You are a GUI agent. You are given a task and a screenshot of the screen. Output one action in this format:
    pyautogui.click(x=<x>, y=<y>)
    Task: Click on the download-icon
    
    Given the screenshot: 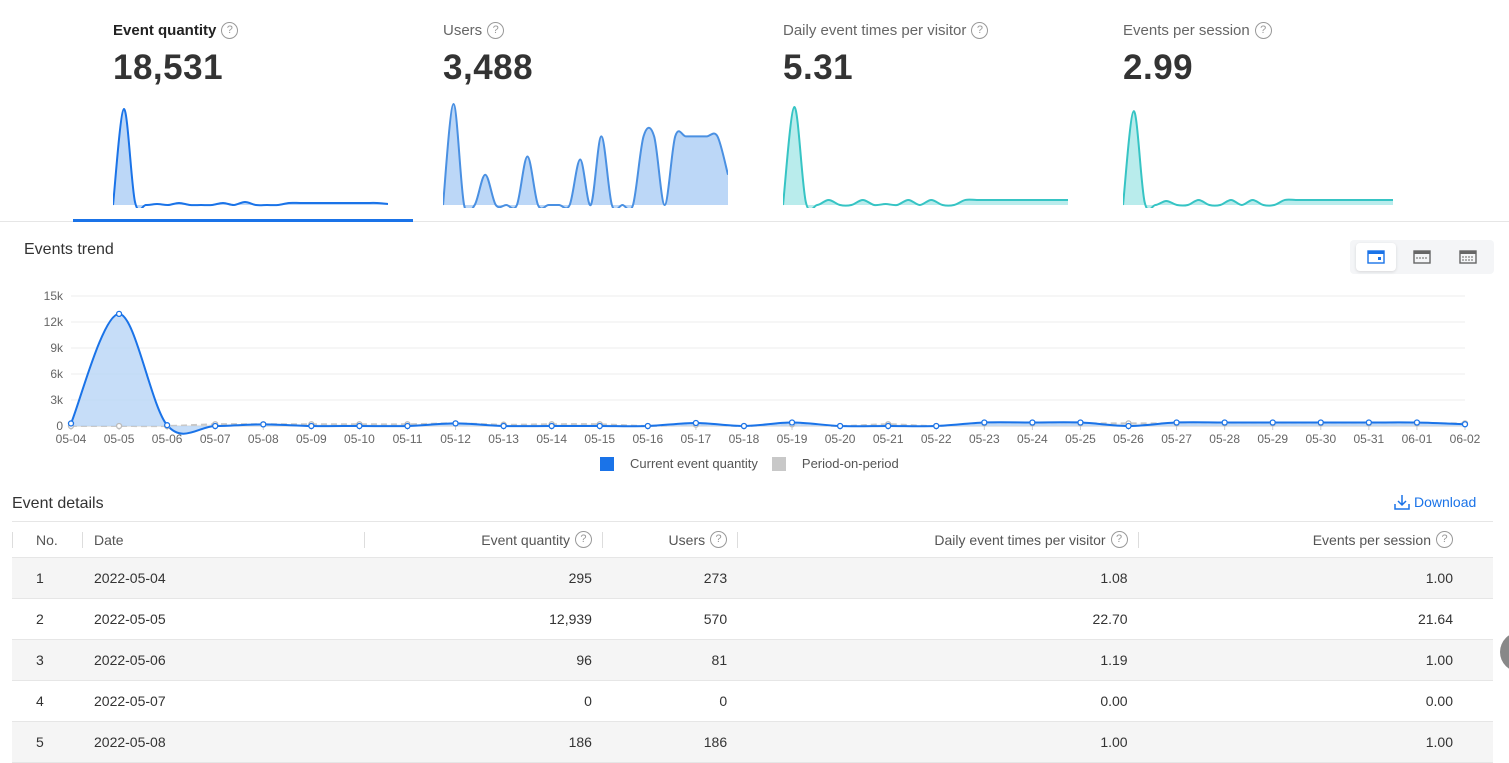 What is the action you would take?
    pyautogui.click(x=1402, y=502)
    